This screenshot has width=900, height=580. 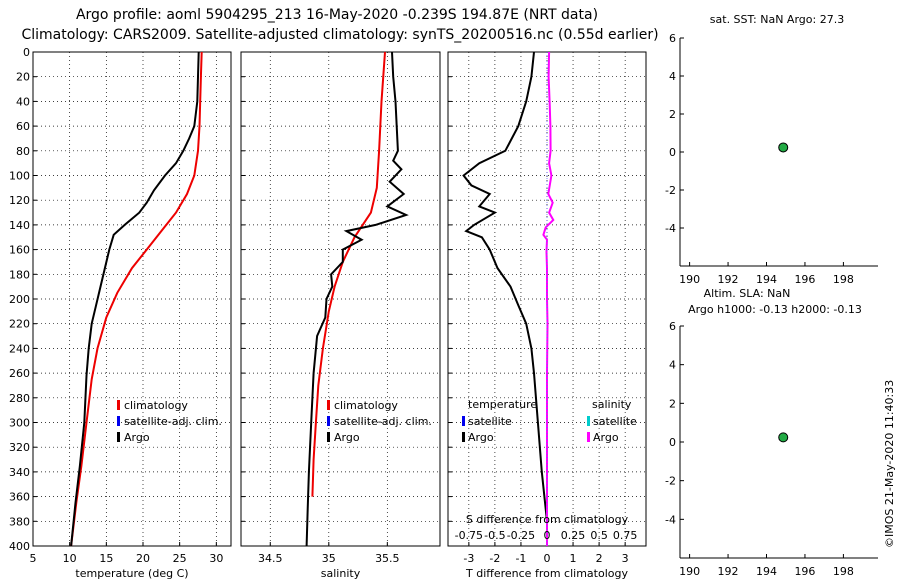 What do you see at coordinates (547, 519) in the screenshot?
I see `difference-s-axis-label: S difference from climatology` at bounding box center [547, 519].